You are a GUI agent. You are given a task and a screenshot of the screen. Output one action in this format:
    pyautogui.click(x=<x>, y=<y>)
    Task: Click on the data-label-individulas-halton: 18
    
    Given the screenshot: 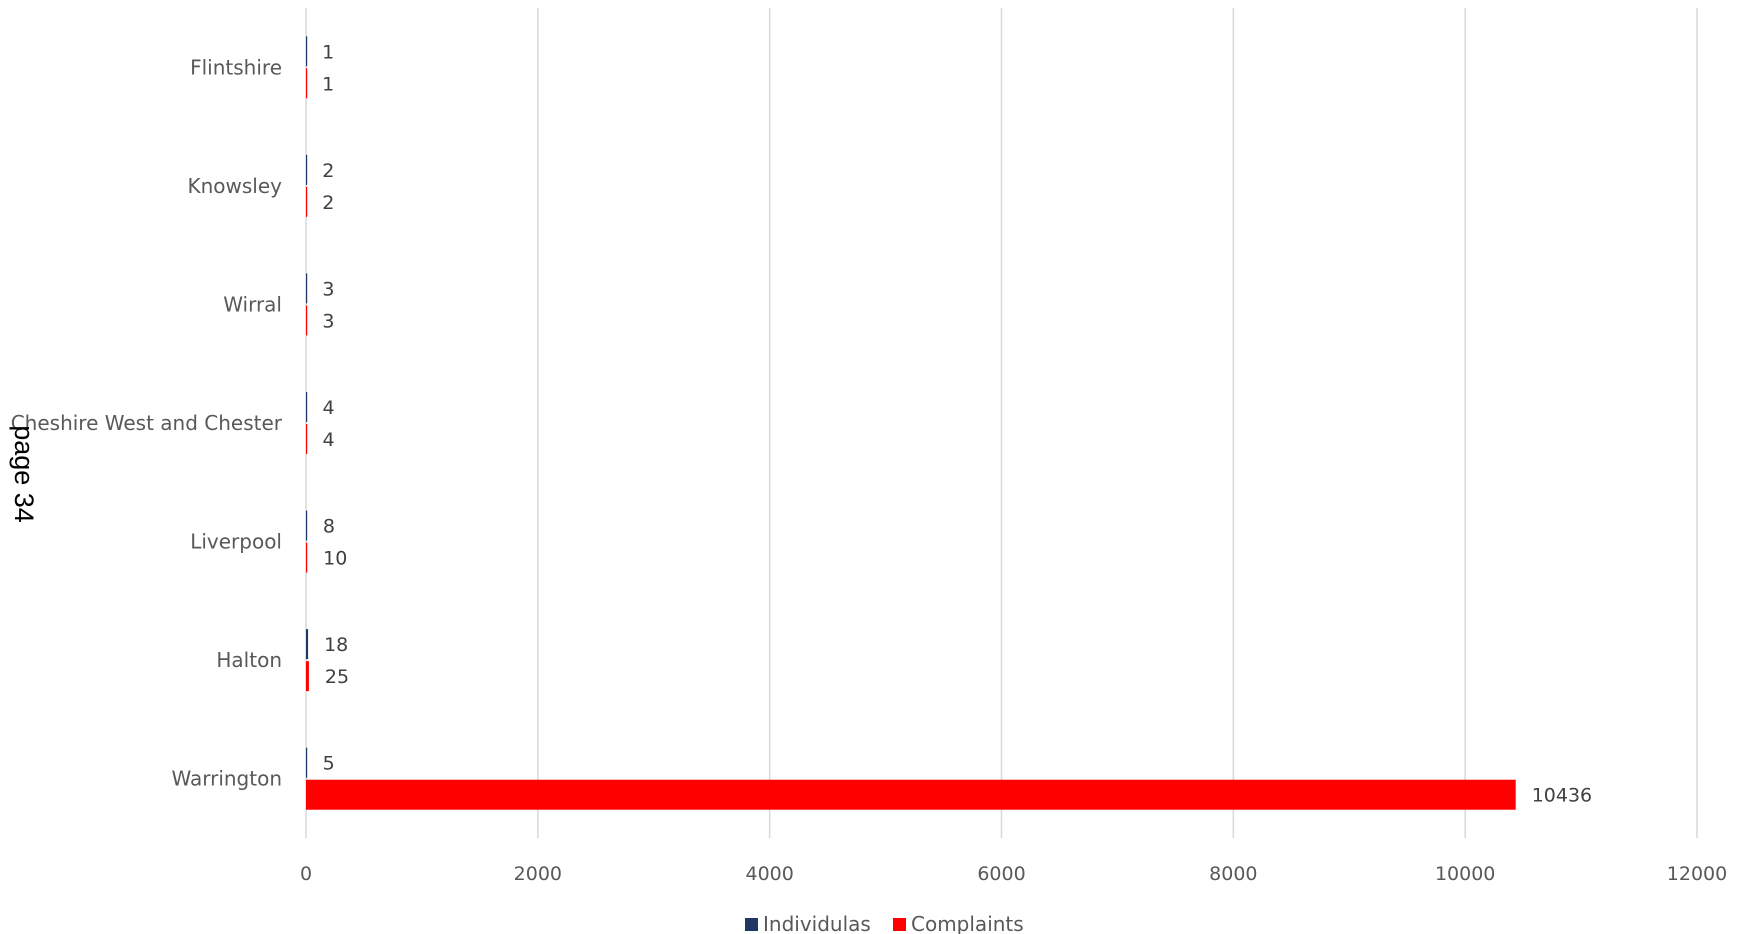 What is the action you would take?
    pyautogui.click(x=336, y=645)
    